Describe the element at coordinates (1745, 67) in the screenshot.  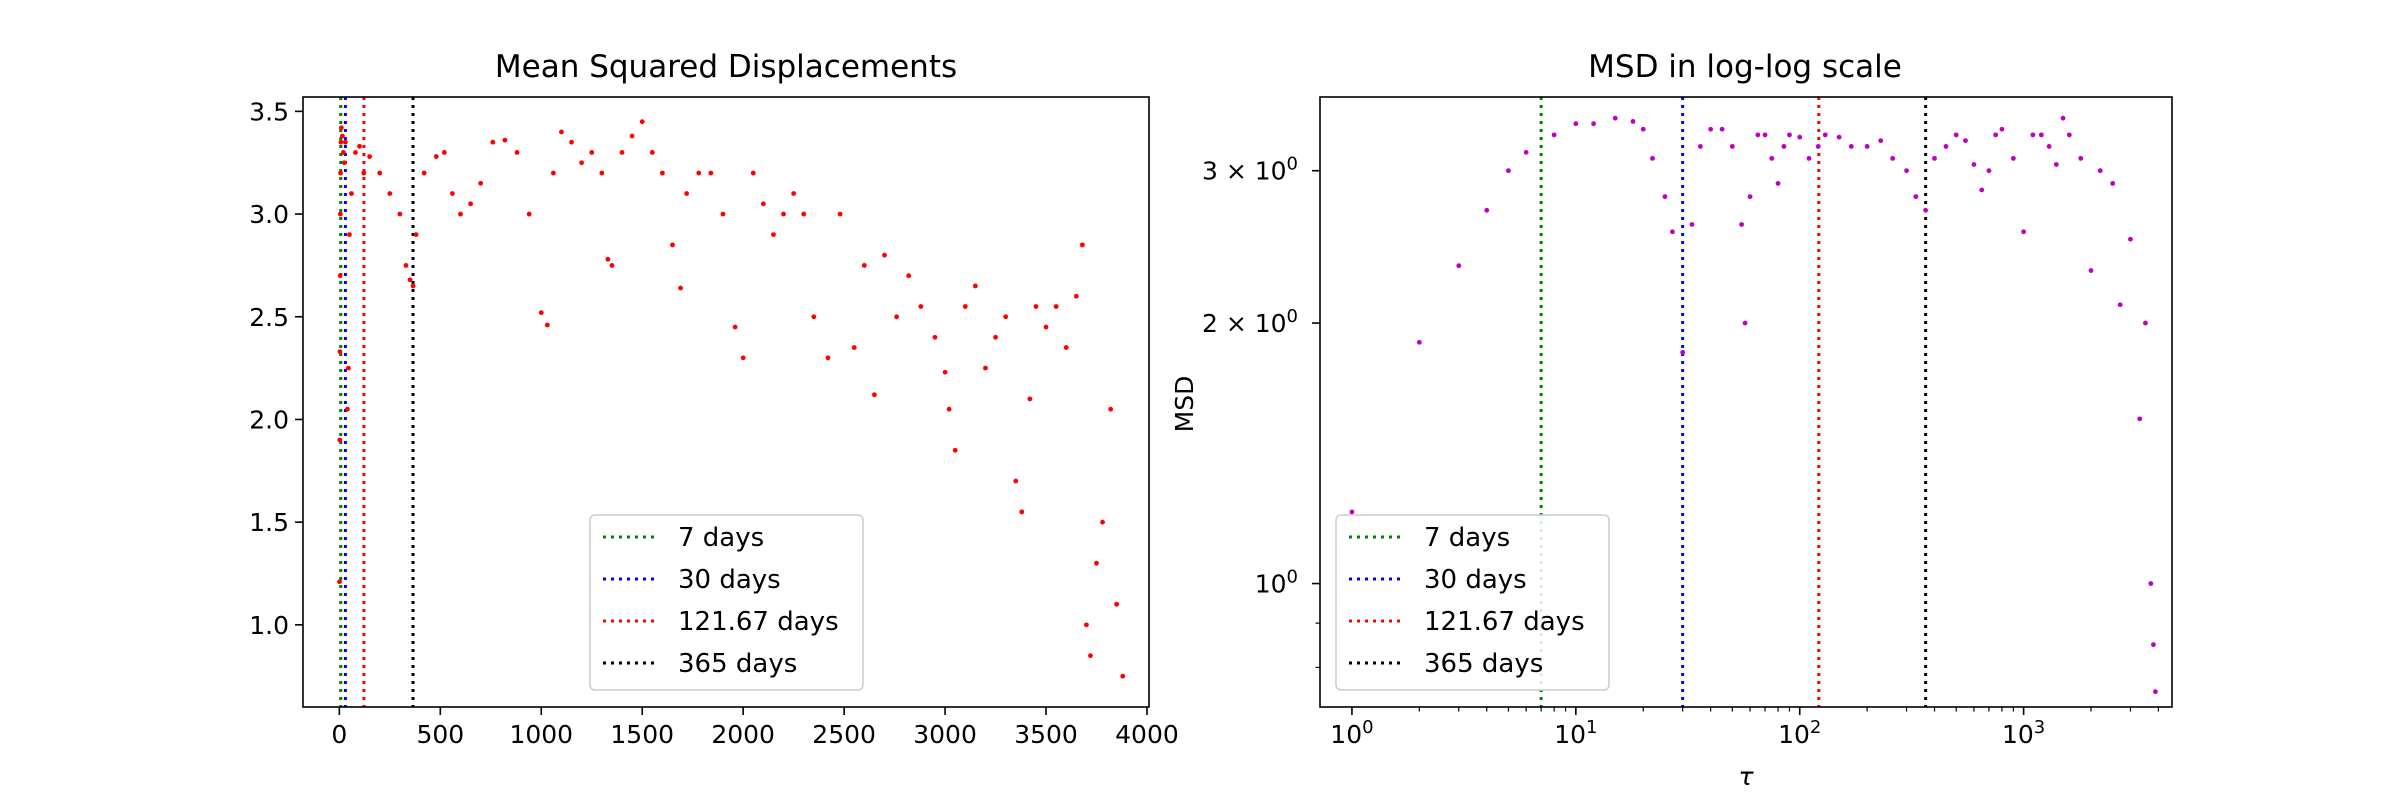
I see `chart-title-loglog: MSD in log-log scale` at that location.